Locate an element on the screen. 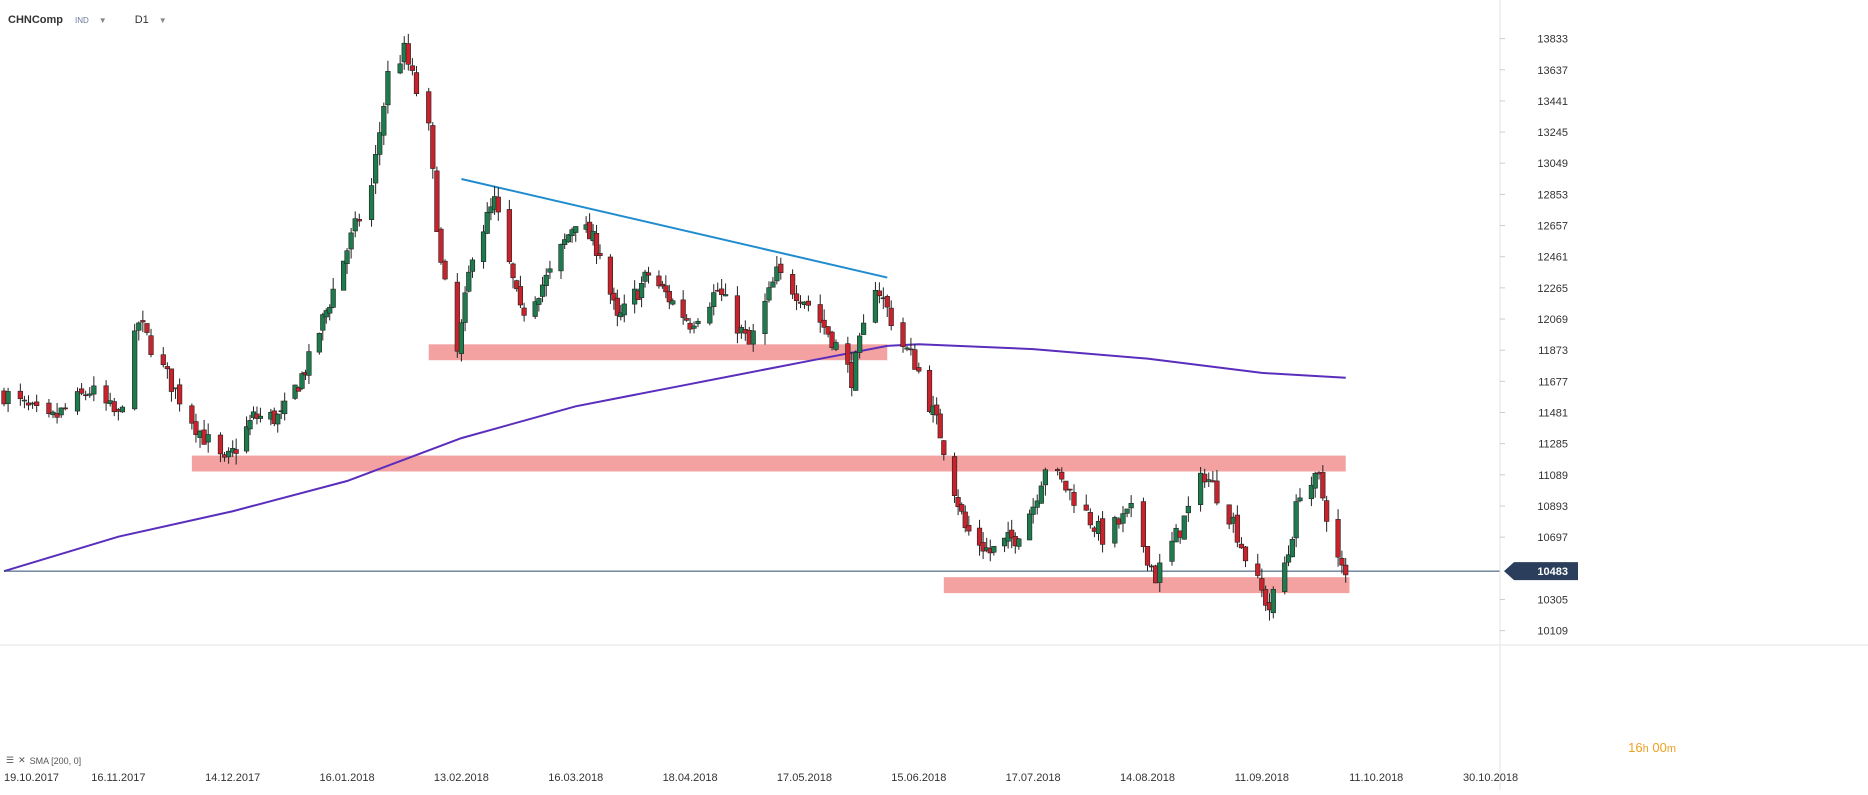  trendline is located at coordinates (674, 228).